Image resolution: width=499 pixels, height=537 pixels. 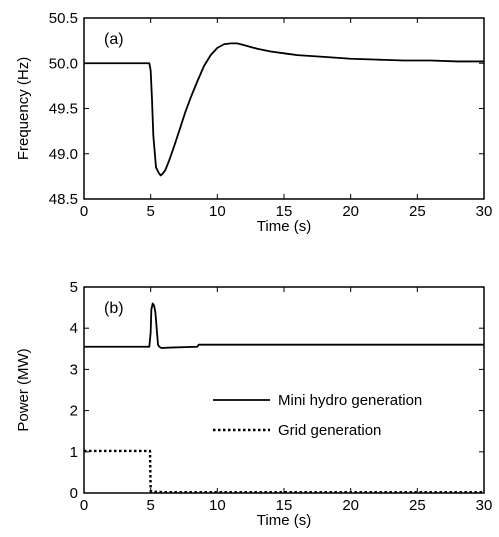 What do you see at coordinates (63, 63) in the screenshot?
I see `y-tick-label: 50.0` at bounding box center [63, 63].